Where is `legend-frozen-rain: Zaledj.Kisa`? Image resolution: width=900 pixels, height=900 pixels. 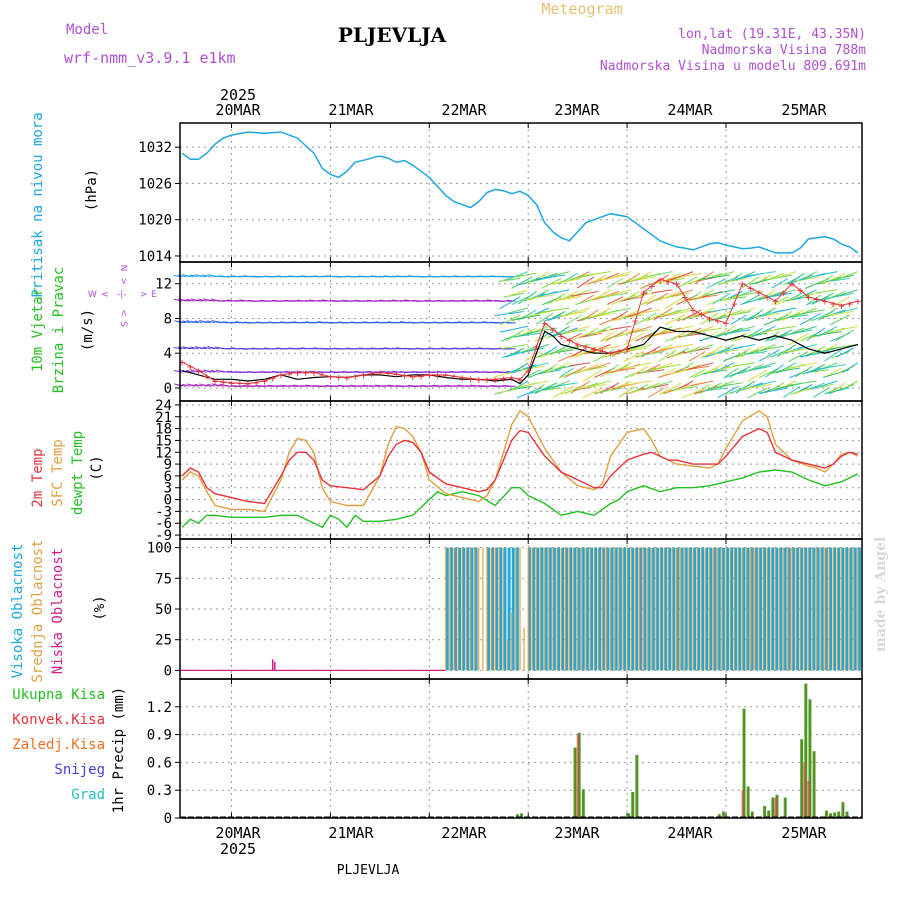
legend-frozen-rain: Zaledj.Kisa is located at coordinates (58, 745).